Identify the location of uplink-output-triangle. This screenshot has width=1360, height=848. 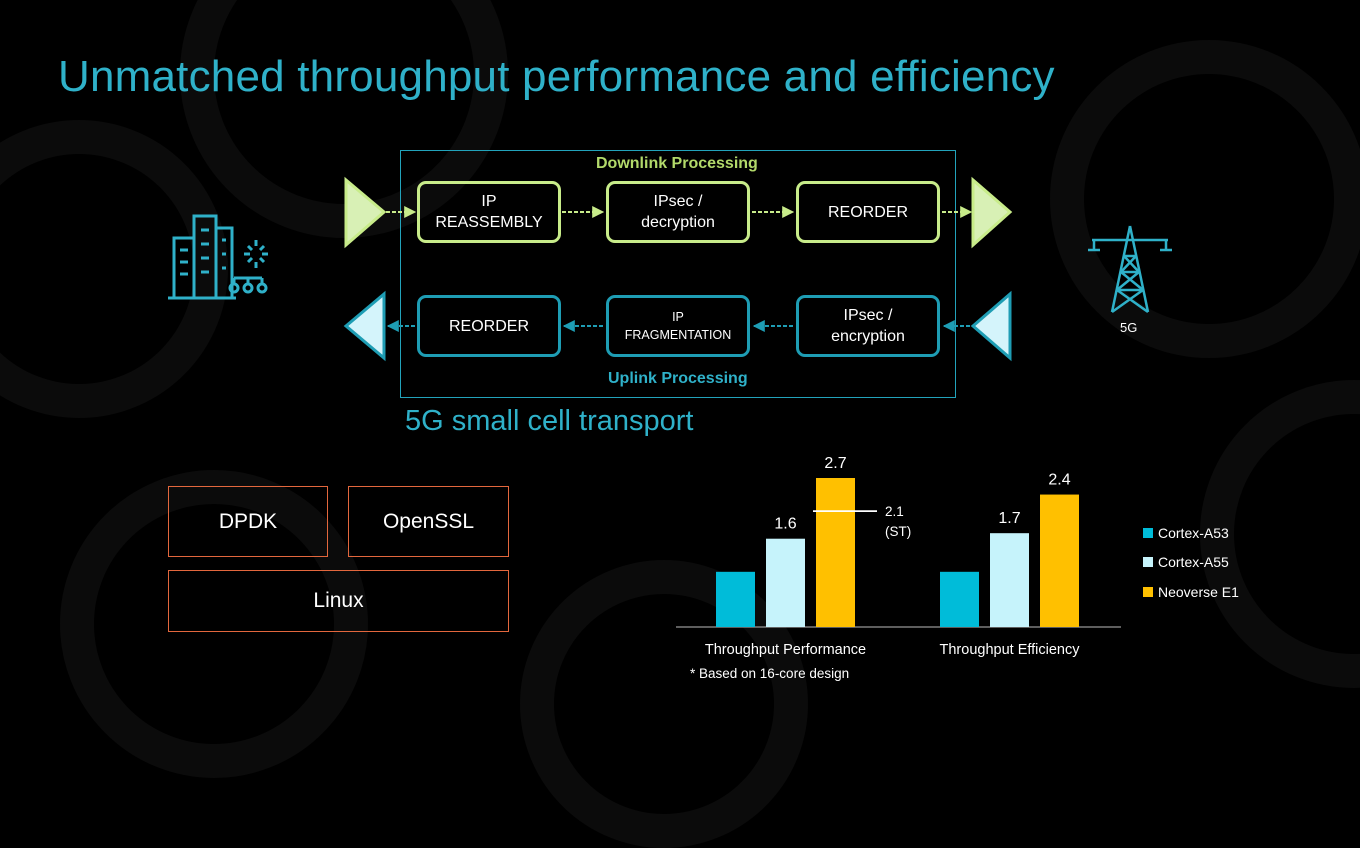
(364, 326).